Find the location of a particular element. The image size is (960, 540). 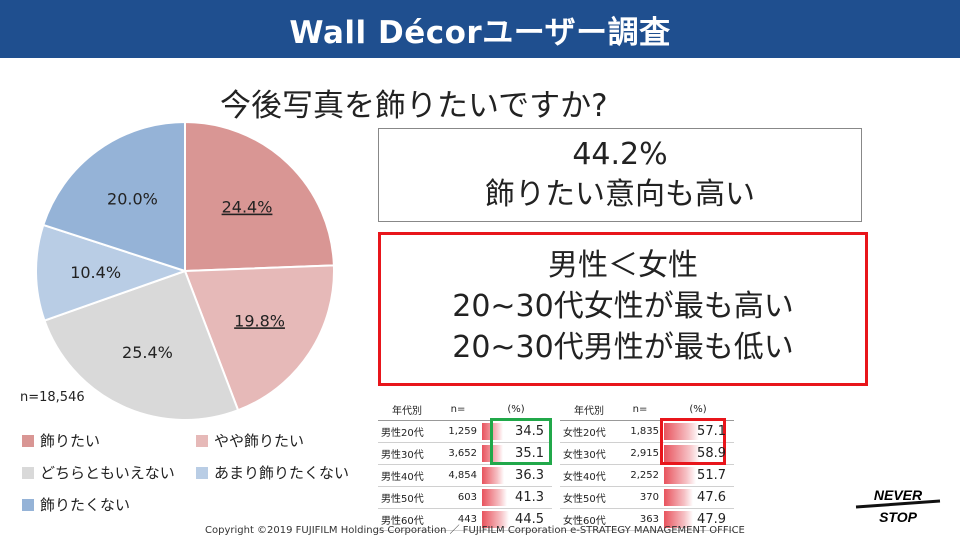

pct-cell: 51.7 is located at coordinates (698, 475).